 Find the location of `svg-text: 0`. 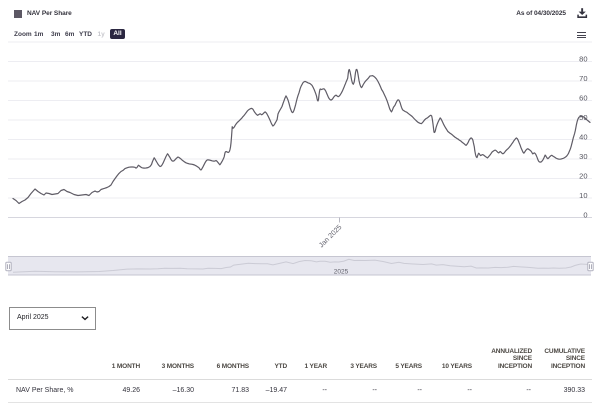

svg-text: 0 is located at coordinates (585, 214).